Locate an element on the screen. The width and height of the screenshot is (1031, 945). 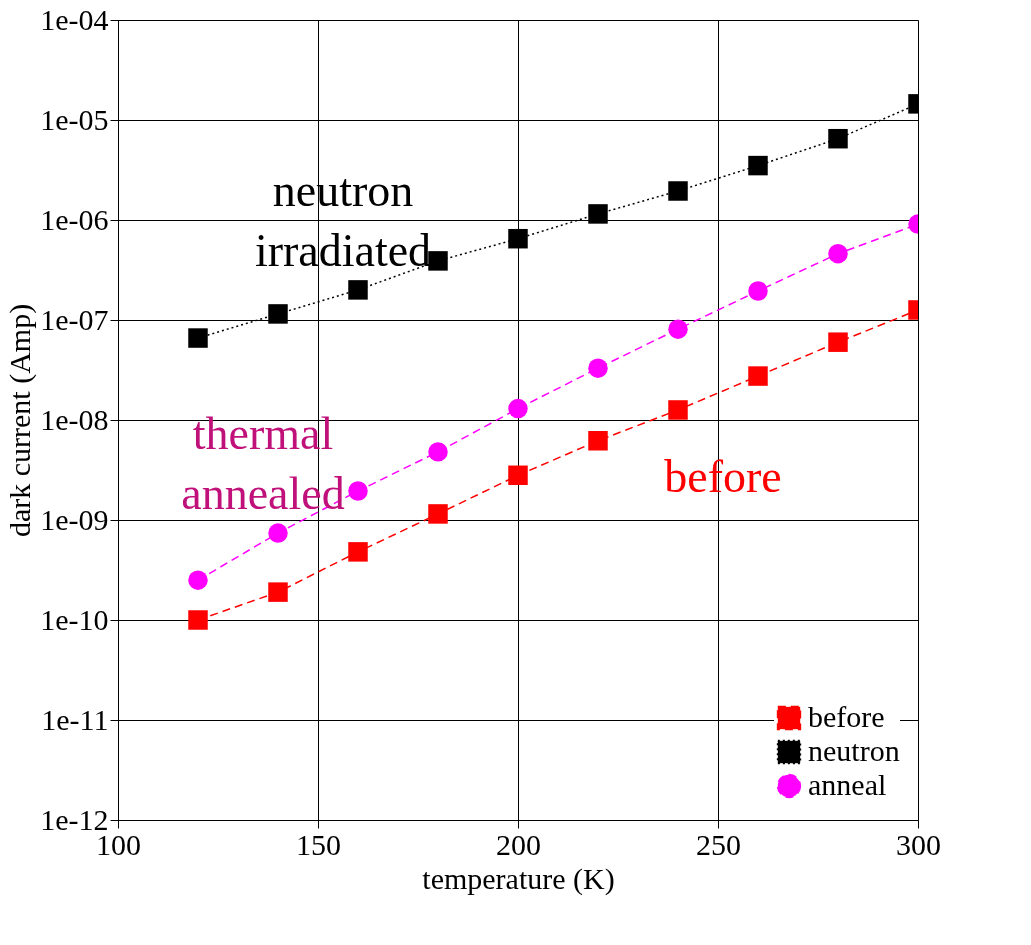
y-tick-label: 1e-09 is located at coordinates (74, 519).